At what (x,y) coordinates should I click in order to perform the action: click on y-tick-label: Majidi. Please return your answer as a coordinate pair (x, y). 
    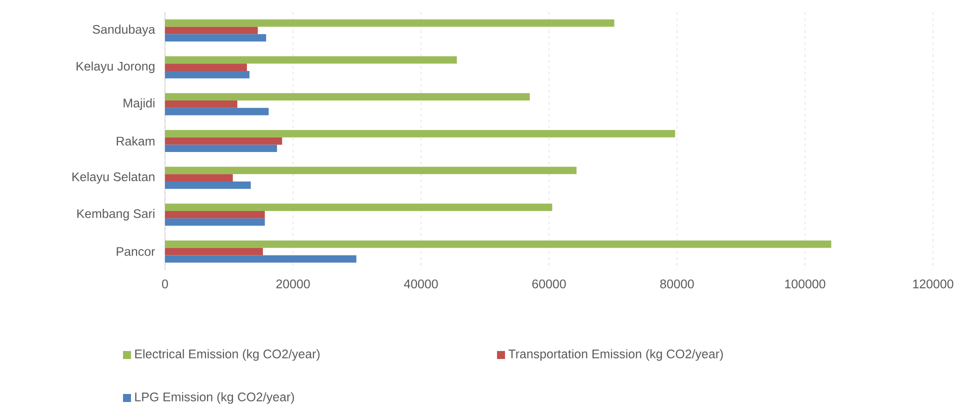
    Looking at the image, I should click on (139, 104).